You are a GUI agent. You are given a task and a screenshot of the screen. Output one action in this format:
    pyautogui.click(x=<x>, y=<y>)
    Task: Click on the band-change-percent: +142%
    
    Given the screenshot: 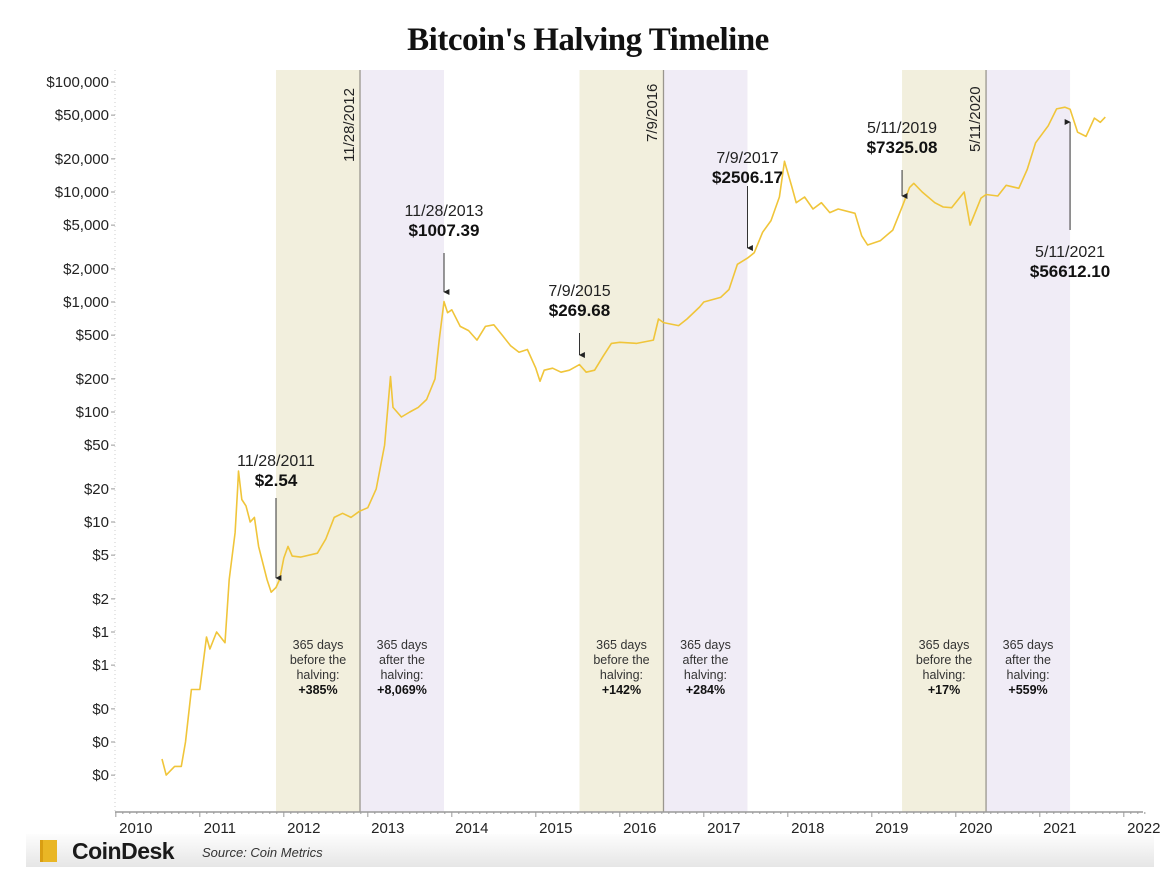 What is the action you would take?
    pyautogui.click(x=621, y=690)
    